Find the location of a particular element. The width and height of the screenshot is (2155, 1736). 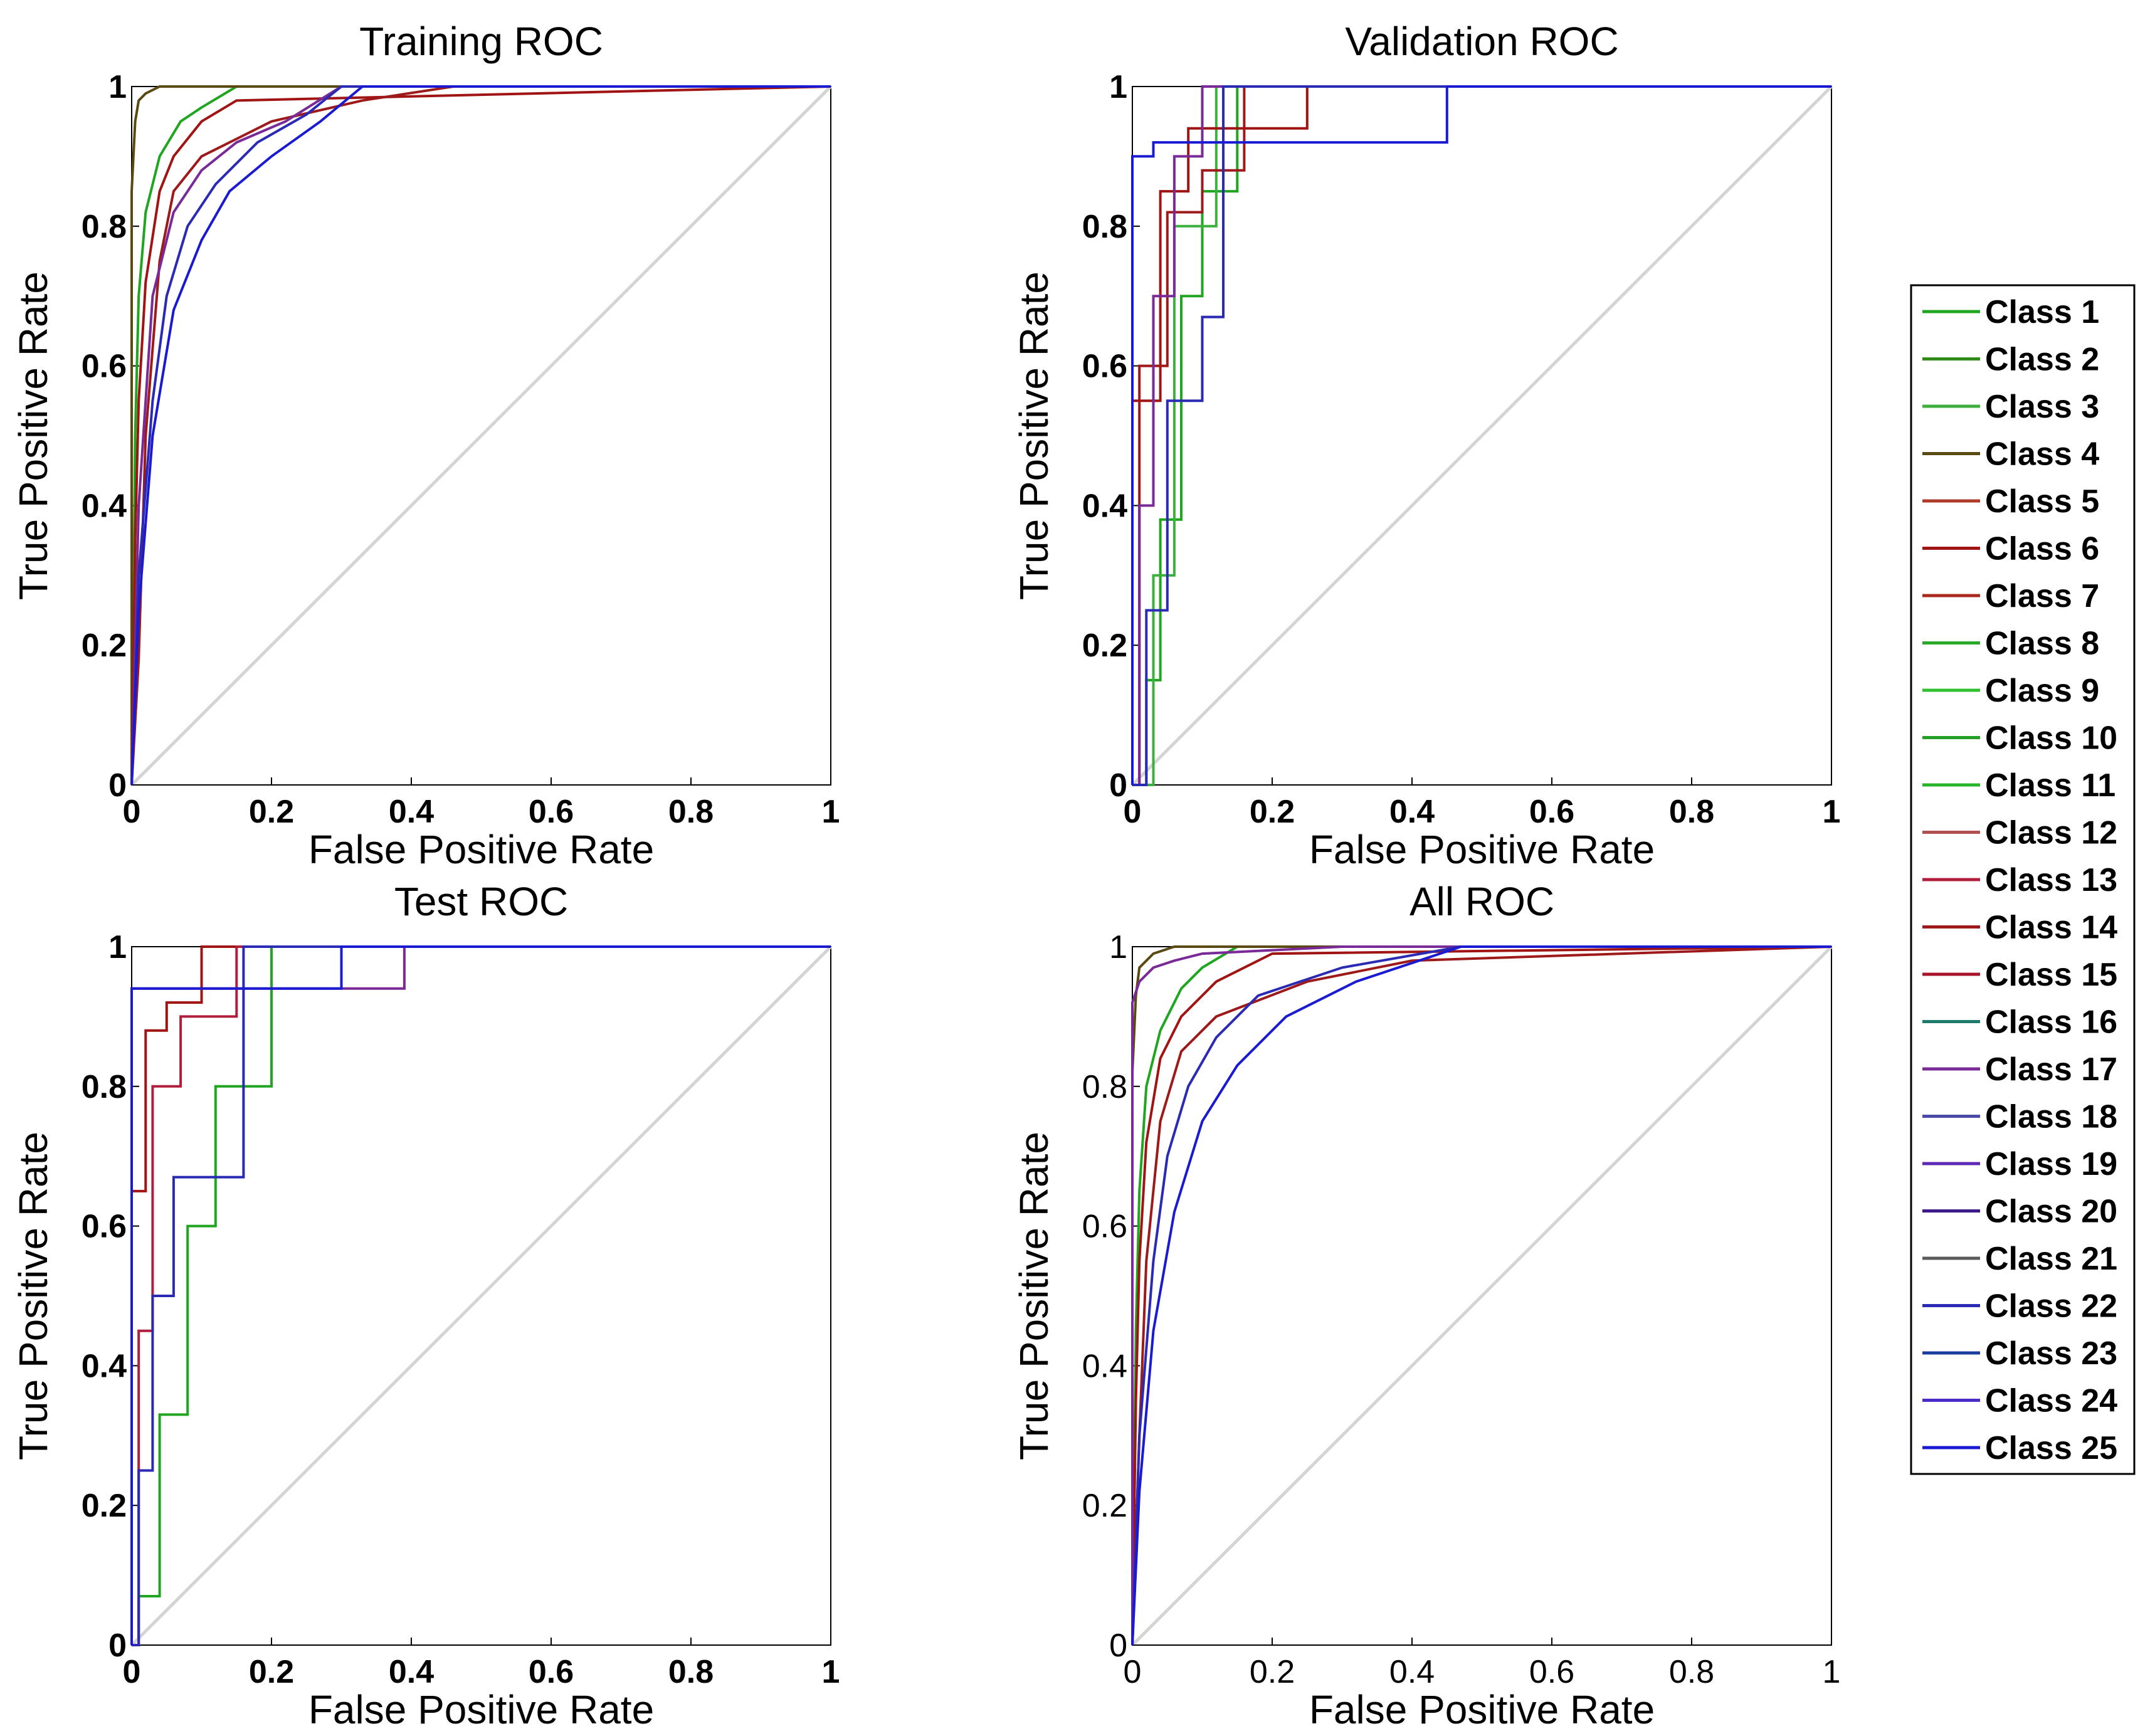

legend-label: Class 2 is located at coordinates (2042, 360).